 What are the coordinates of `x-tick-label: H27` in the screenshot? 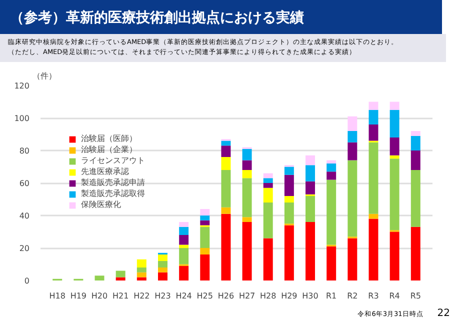 It's located at (247, 296).